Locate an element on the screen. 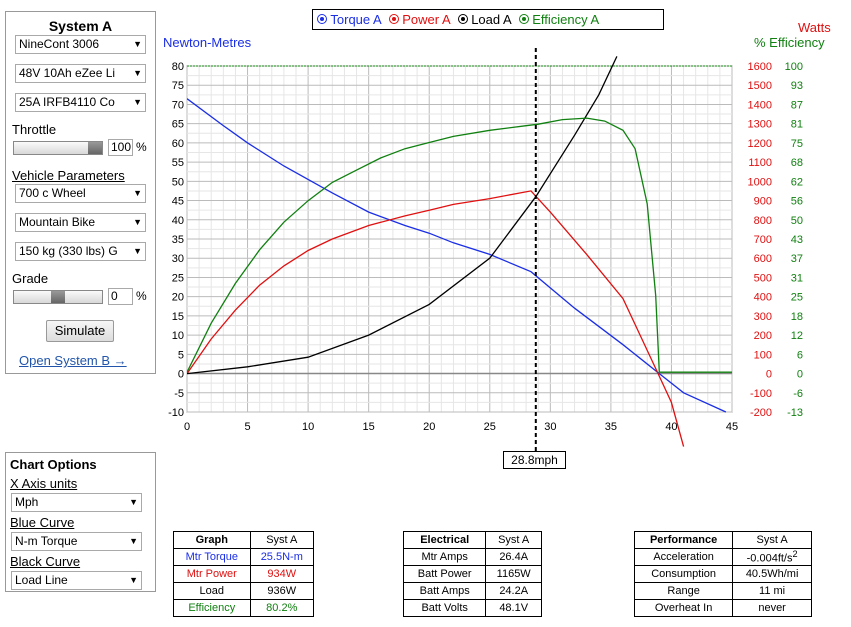 The image size is (851, 627). grade-slider is located at coordinates (58, 297).